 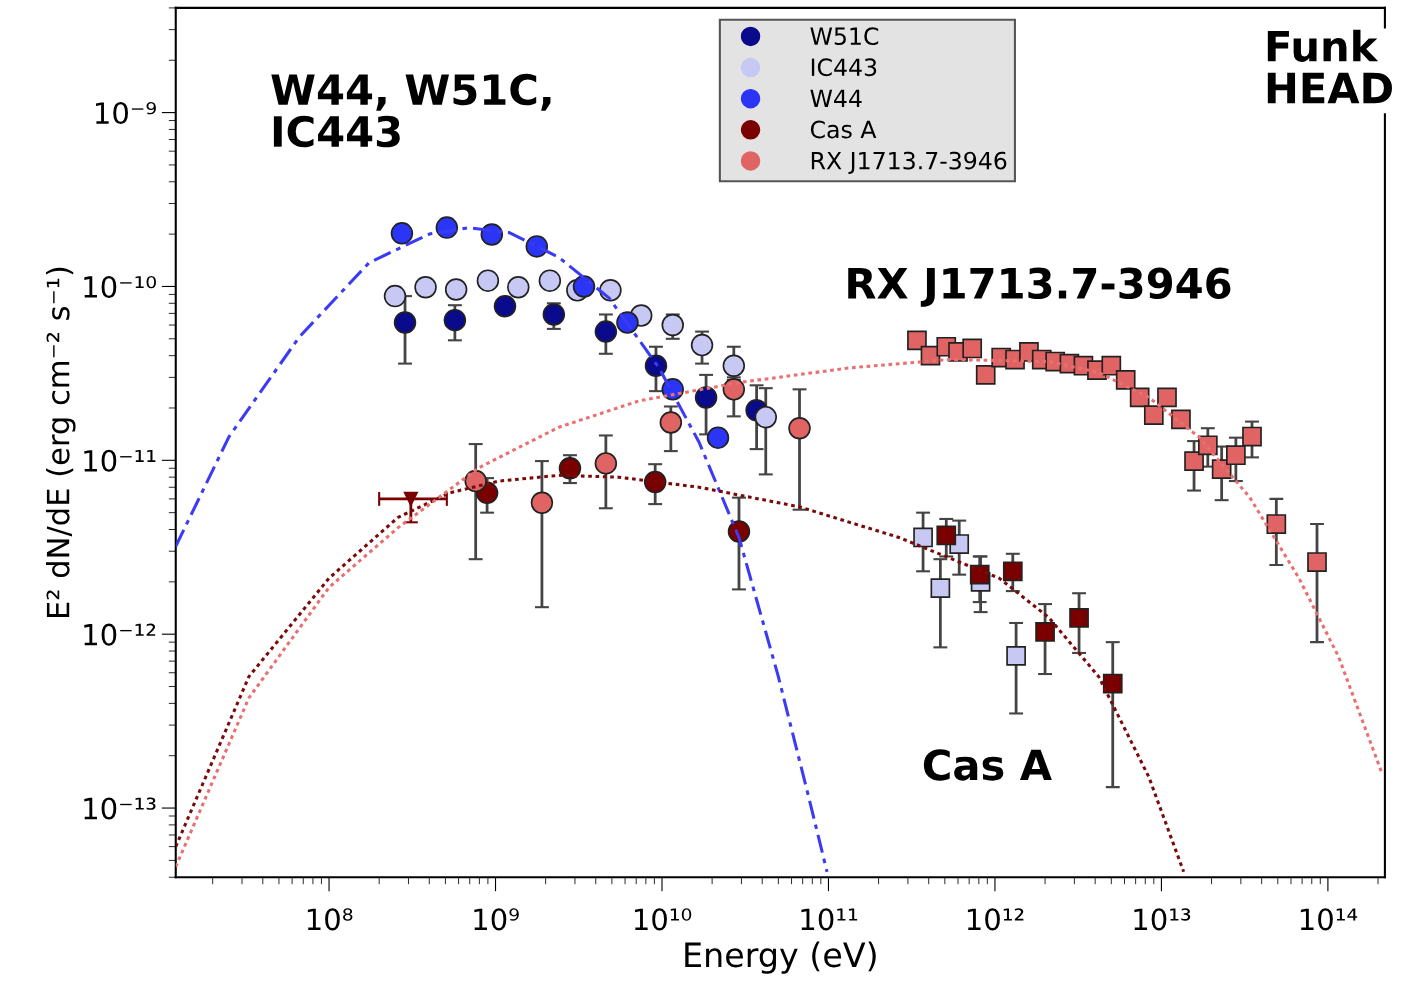 What do you see at coordinates (829, 919) in the screenshot?
I see `x-tick-label: 10¹¹` at bounding box center [829, 919].